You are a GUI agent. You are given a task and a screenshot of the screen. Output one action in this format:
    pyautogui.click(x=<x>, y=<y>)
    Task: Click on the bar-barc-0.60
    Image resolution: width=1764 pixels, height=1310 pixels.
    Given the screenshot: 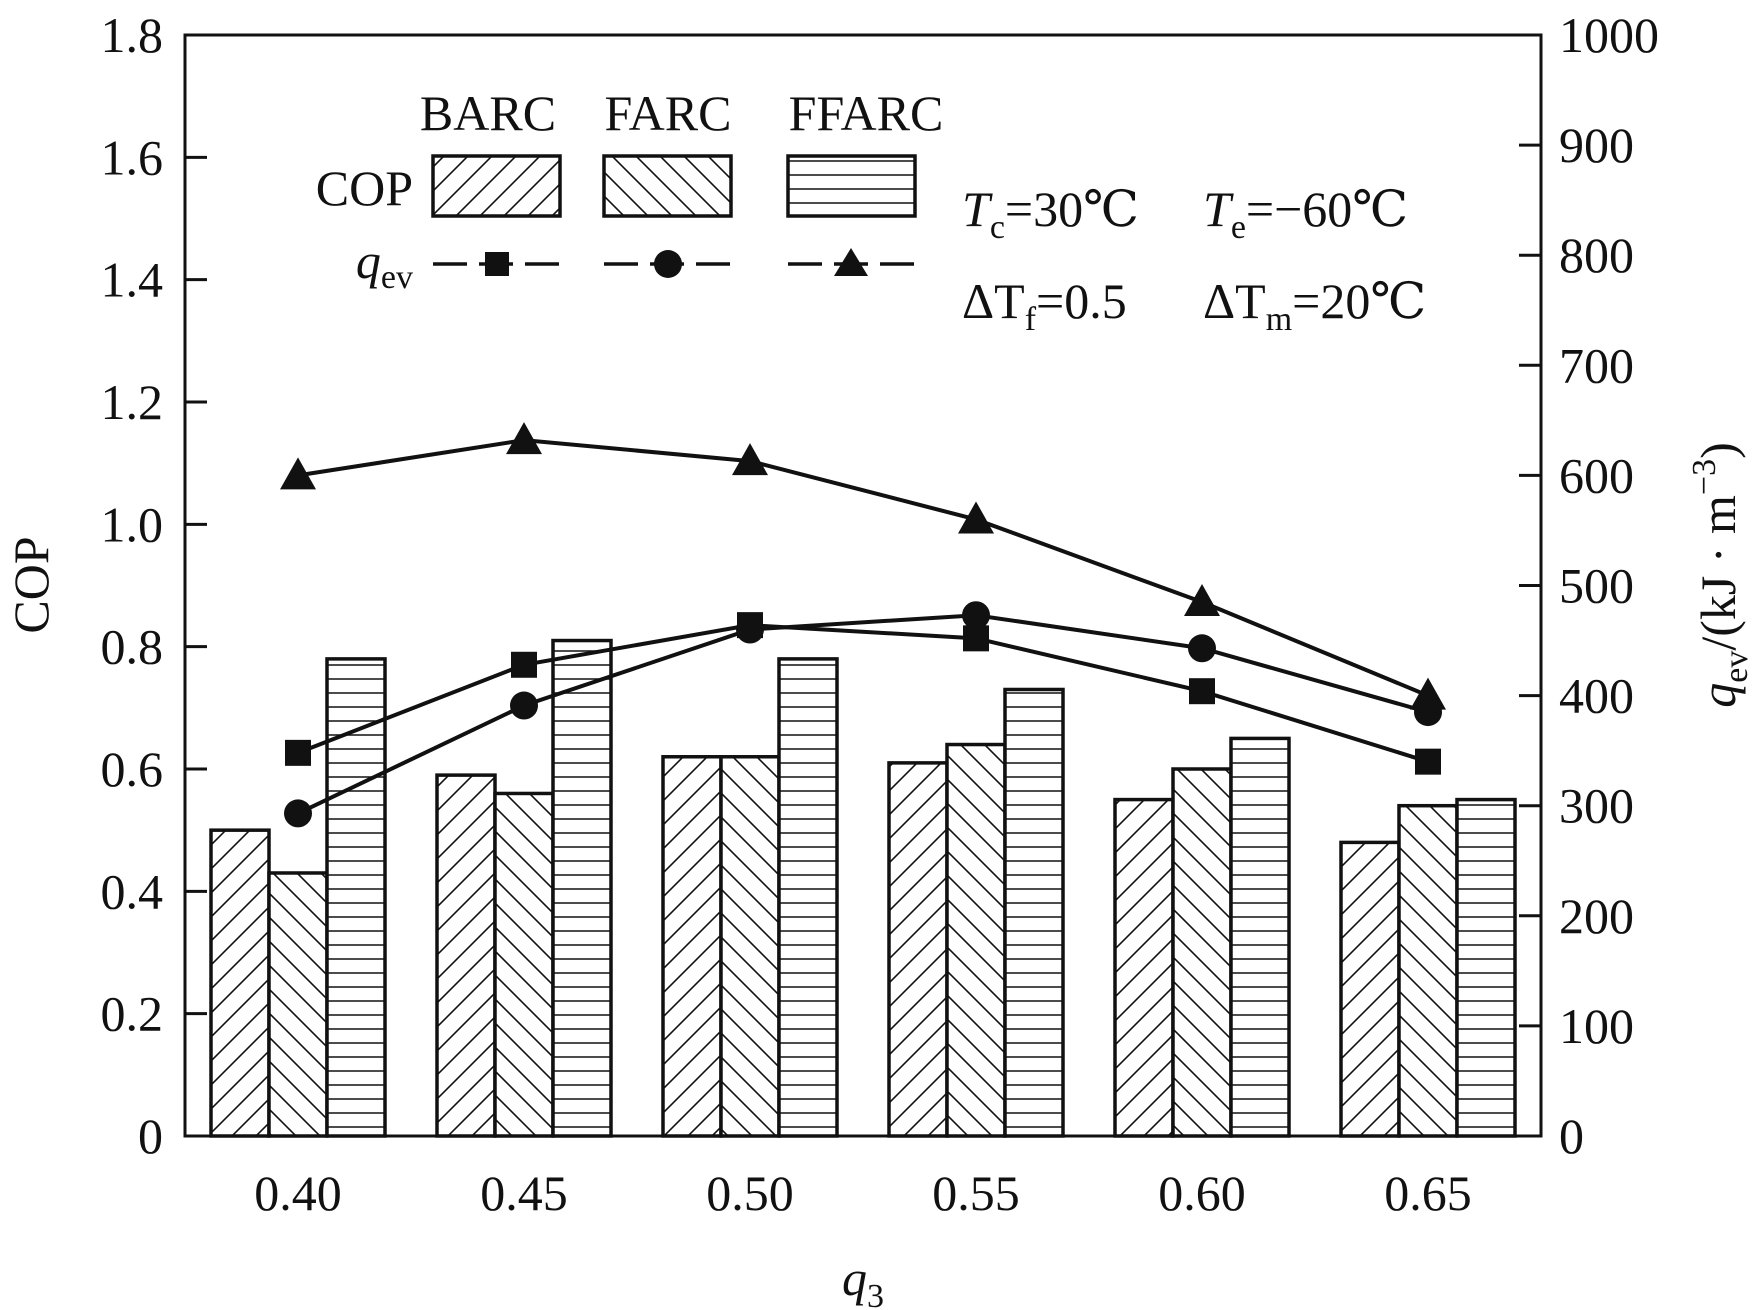 What is the action you would take?
    pyautogui.click(x=1144, y=967)
    